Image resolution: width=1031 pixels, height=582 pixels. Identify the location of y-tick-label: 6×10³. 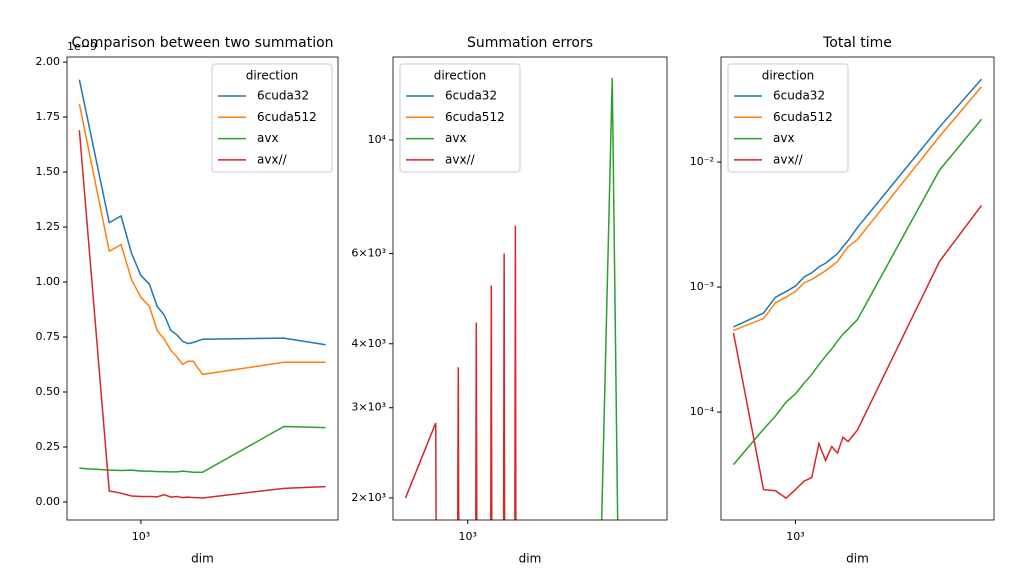
(368, 253).